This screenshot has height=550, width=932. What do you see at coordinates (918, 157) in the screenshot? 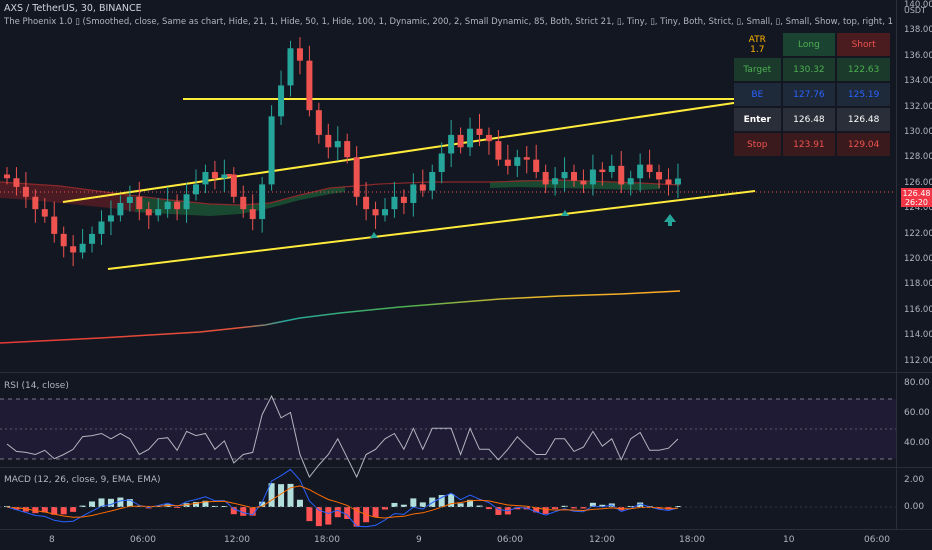
I see `price-axis-label: 128.00` at bounding box center [918, 157].